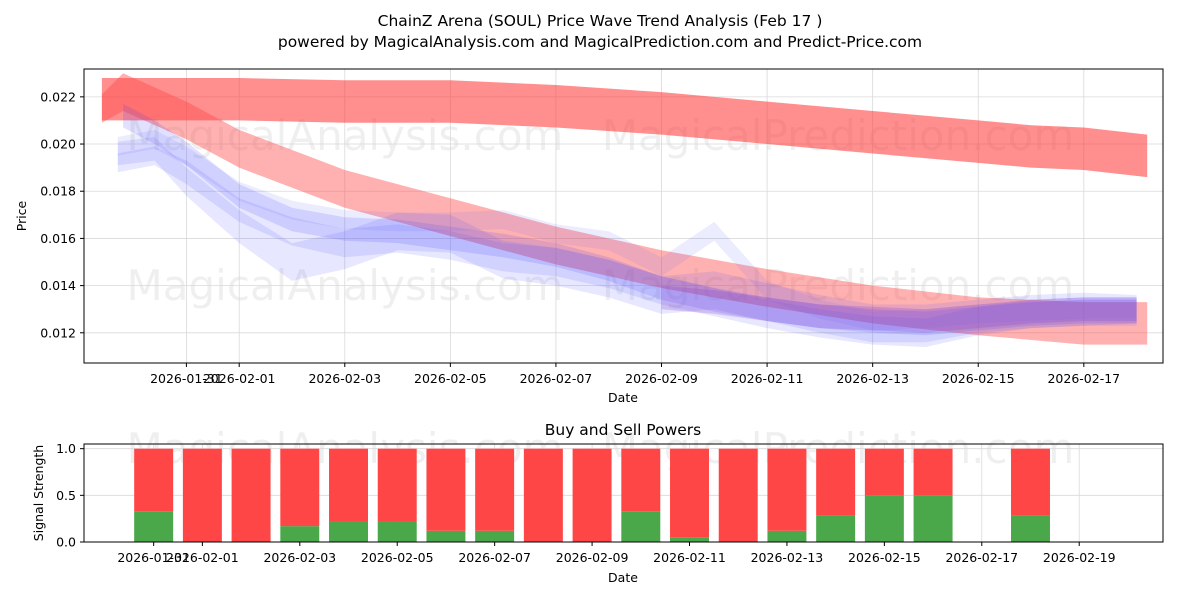 The width and height of the screenshot is (1200, 600). I want to click on y-tick-label: 0.016, so click(58, 238).